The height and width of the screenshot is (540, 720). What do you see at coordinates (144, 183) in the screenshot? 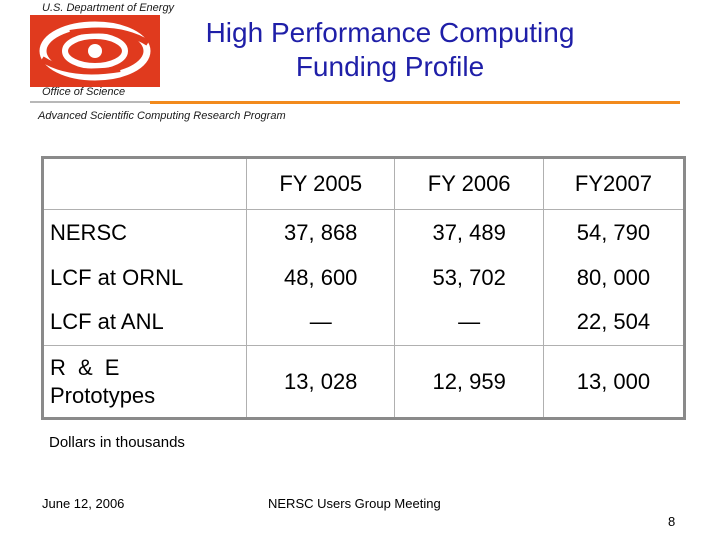
I see `header-cell-empty` at bounding box center [144, 183].